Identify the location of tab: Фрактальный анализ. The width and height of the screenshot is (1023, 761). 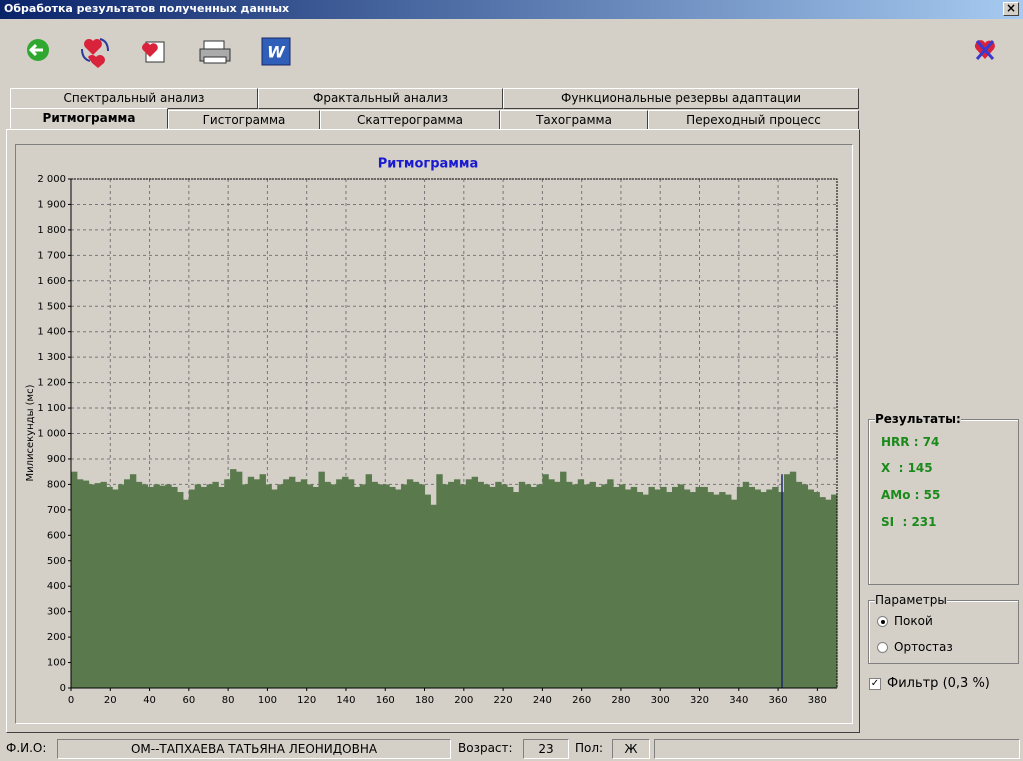
(380, 98).